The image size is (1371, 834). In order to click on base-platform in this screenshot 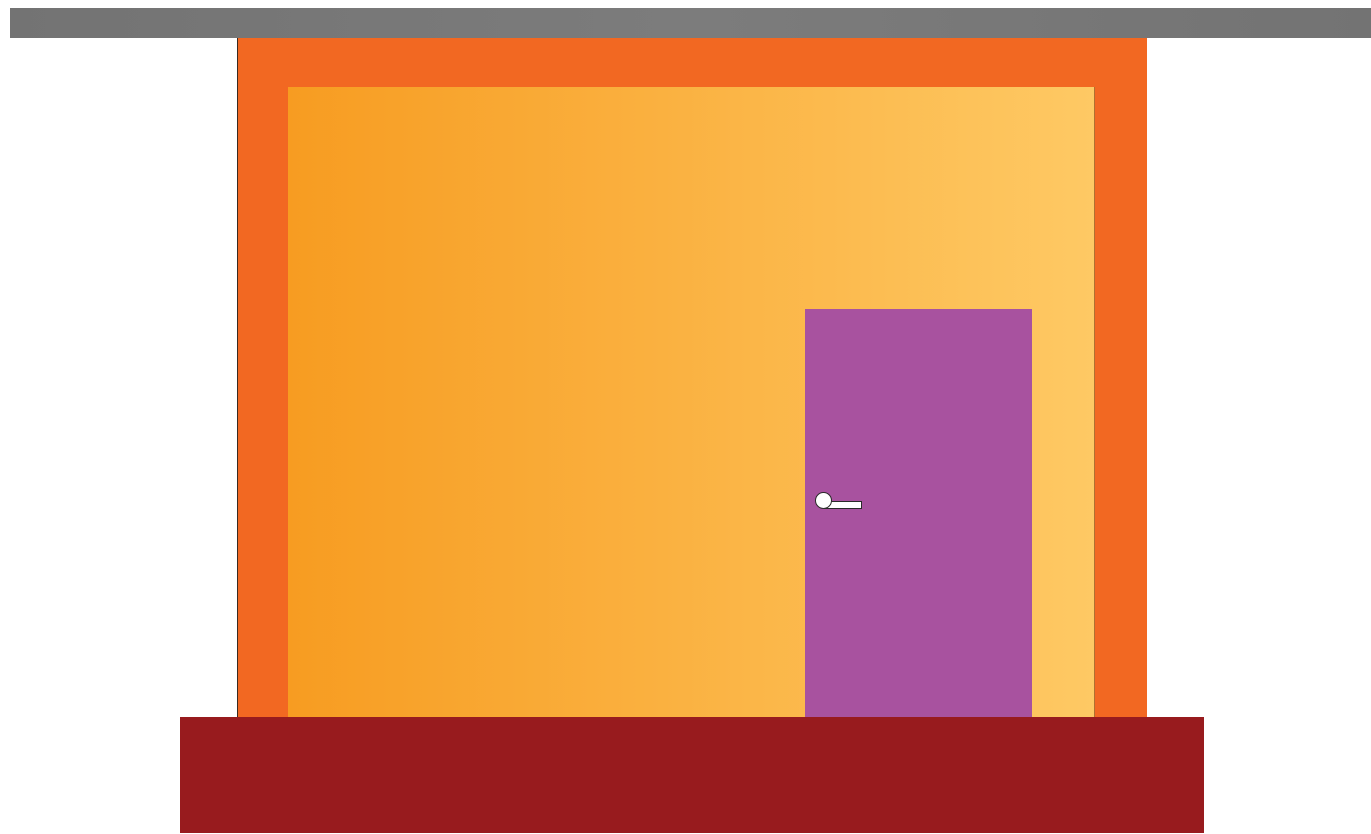, I will do `click(692, 775)`.